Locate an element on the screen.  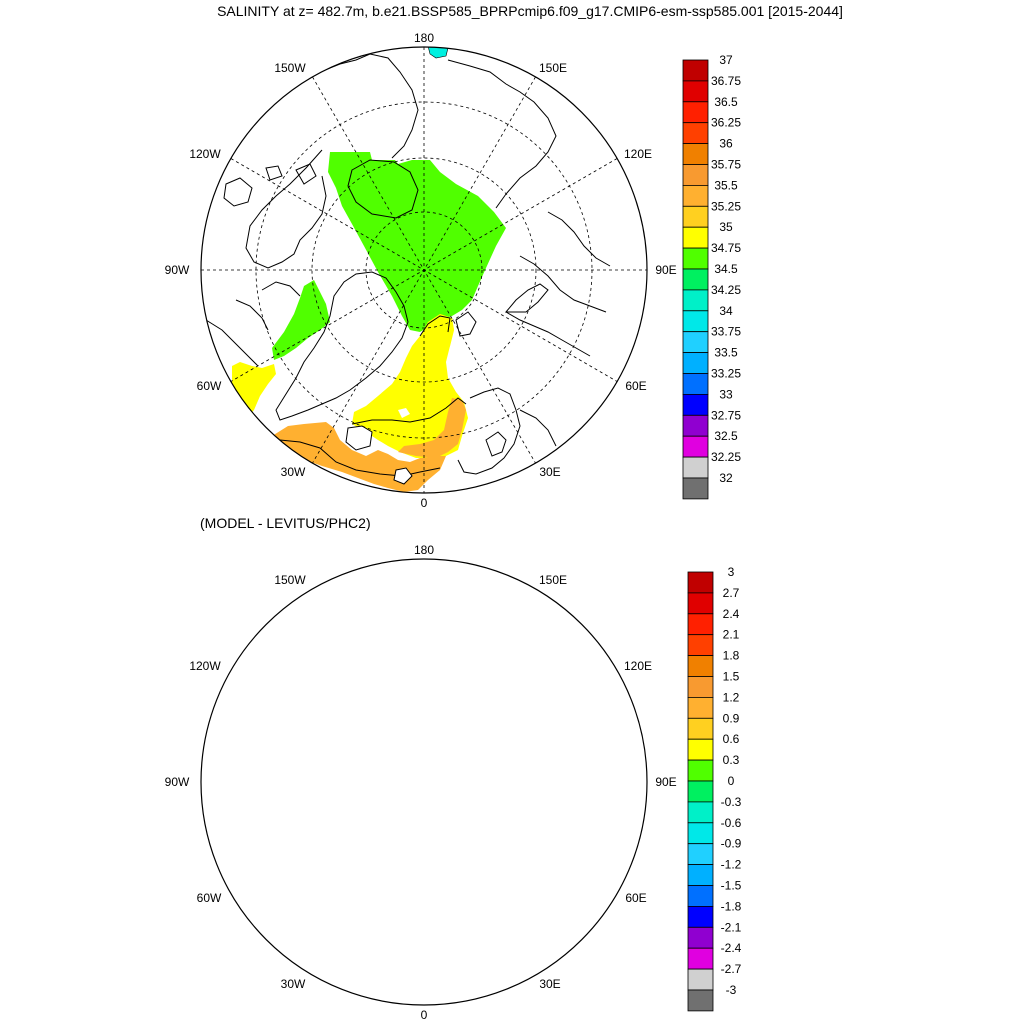
colorbar-tick-label: 32 is located at coordinates (726, 478).